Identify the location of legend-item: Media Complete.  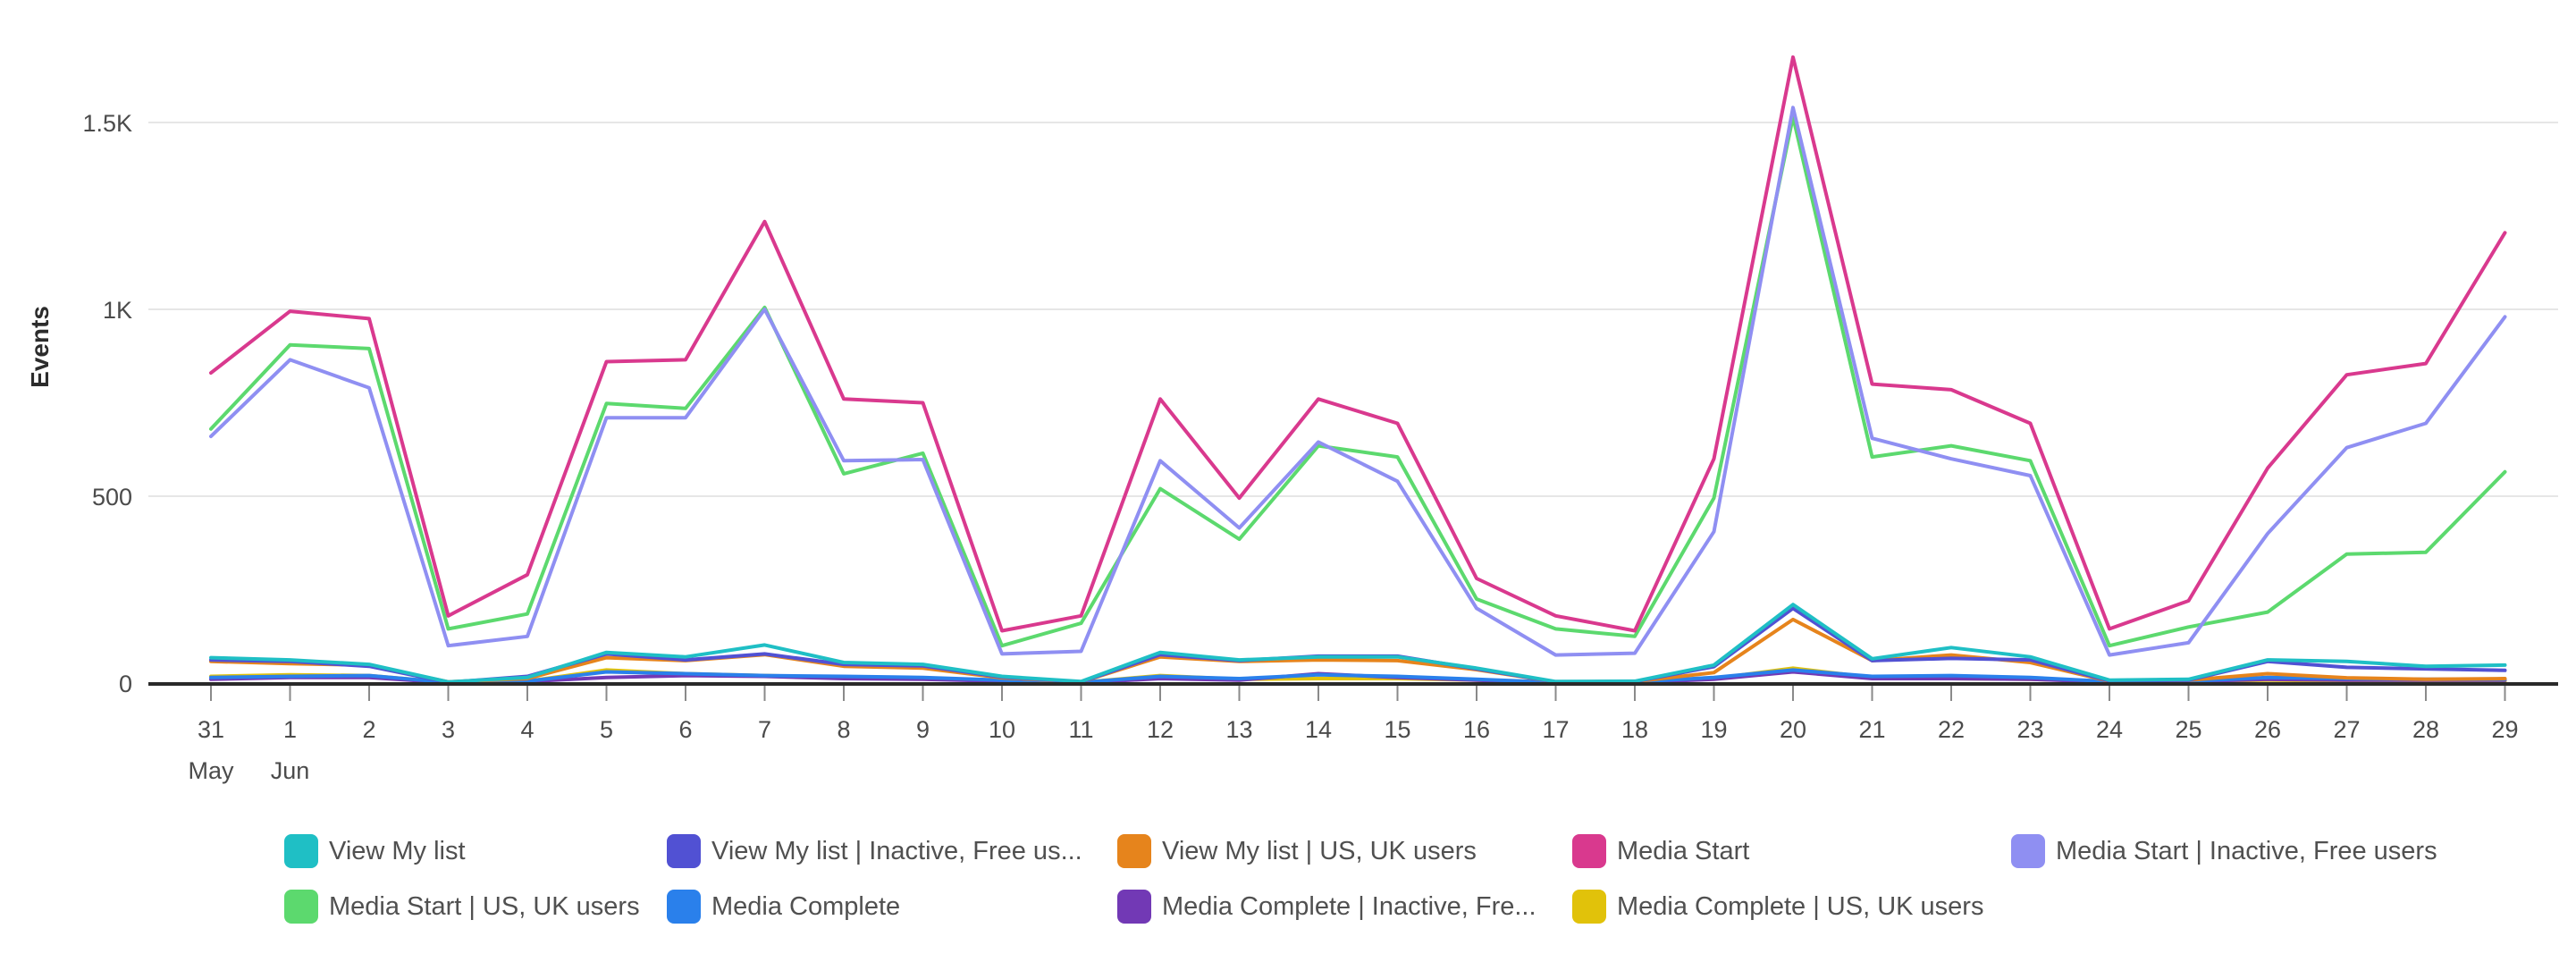
(784, 907).